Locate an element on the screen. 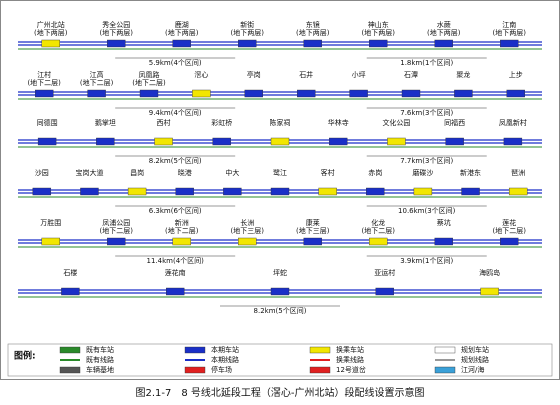  station-name: 秀全公园 is located at coordinates (116, 24).